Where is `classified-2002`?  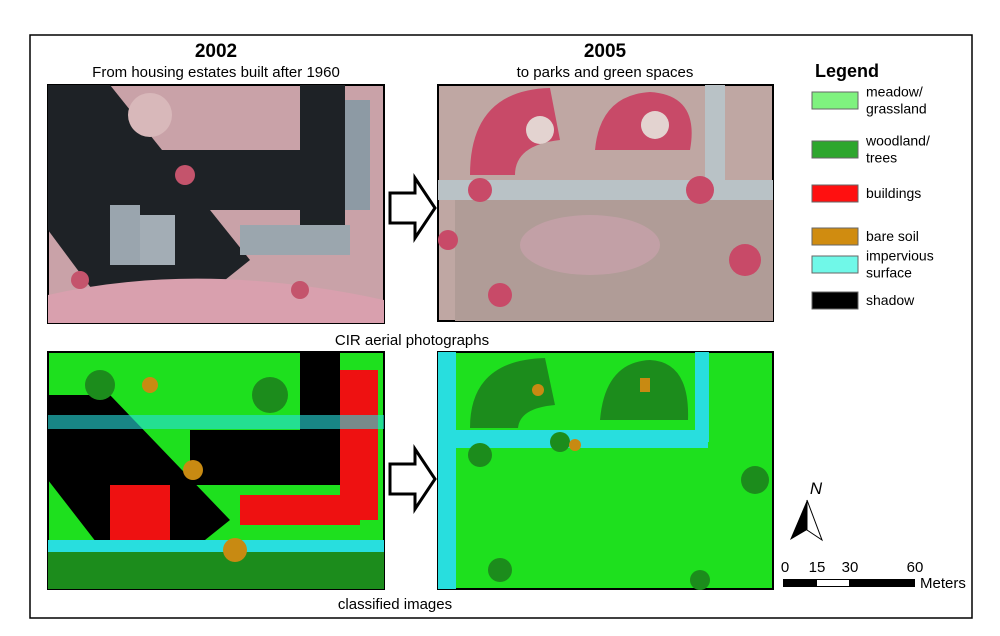
classified-2002 is located at coordinates (216, 470).